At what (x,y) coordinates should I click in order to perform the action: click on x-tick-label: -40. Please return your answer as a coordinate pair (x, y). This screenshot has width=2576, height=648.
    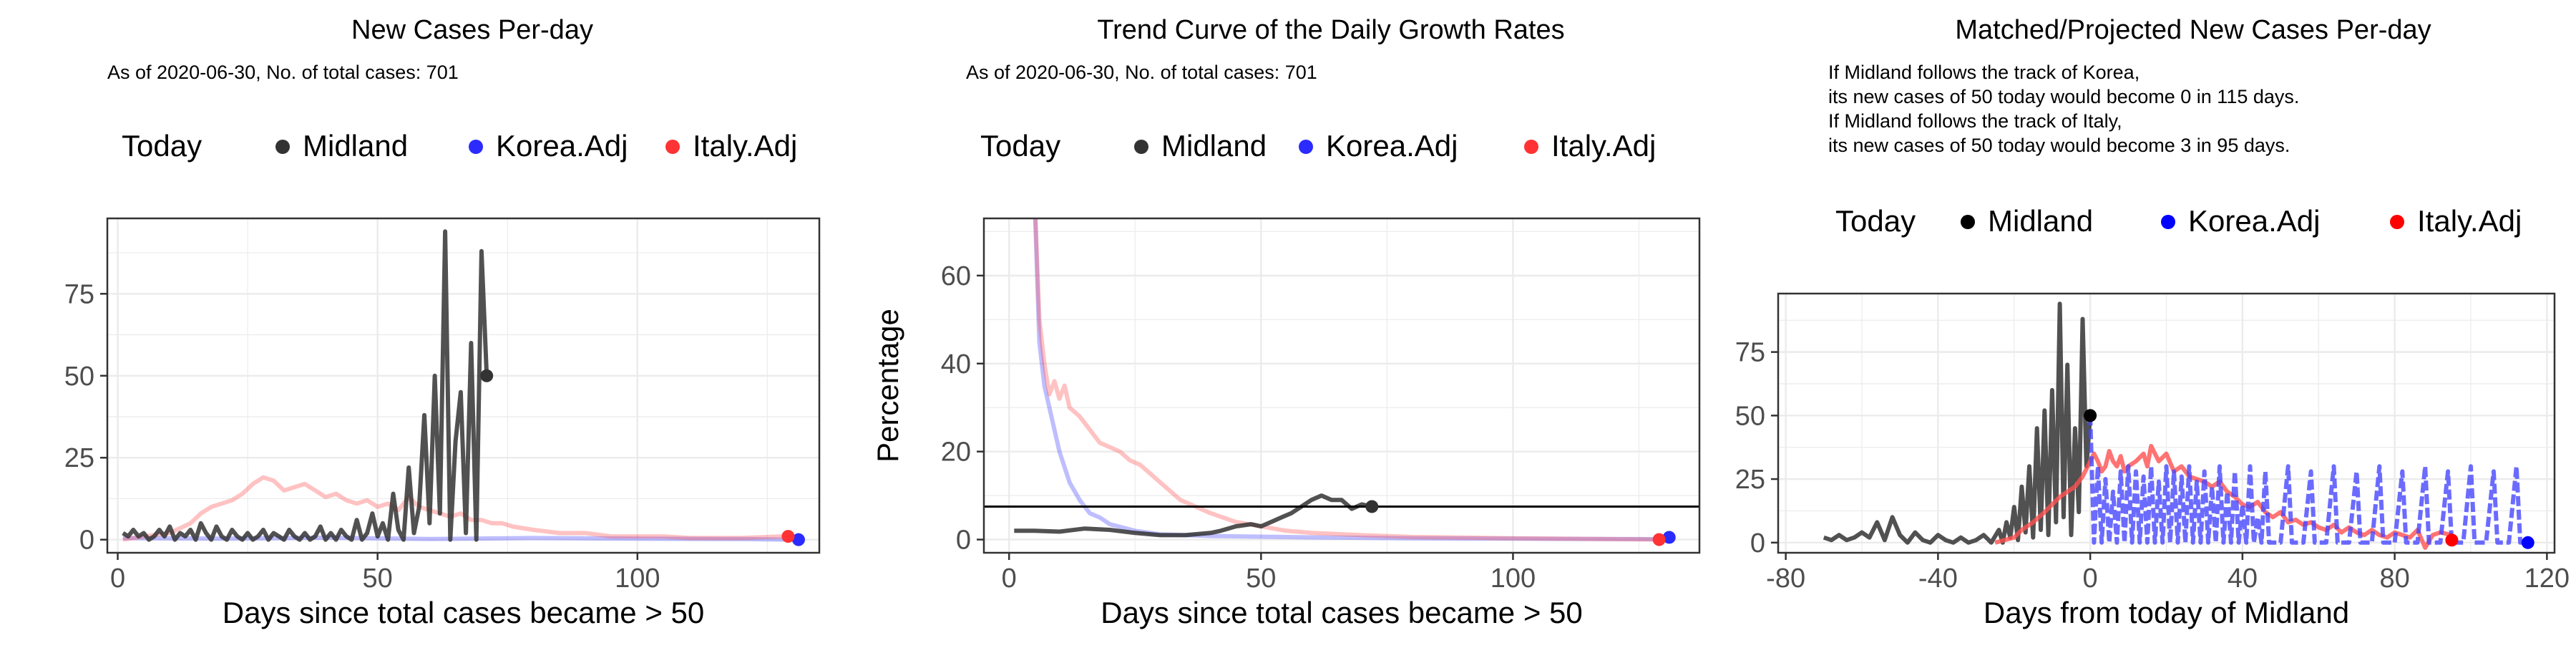
    Looking at the image, I should click on (1938, 579).